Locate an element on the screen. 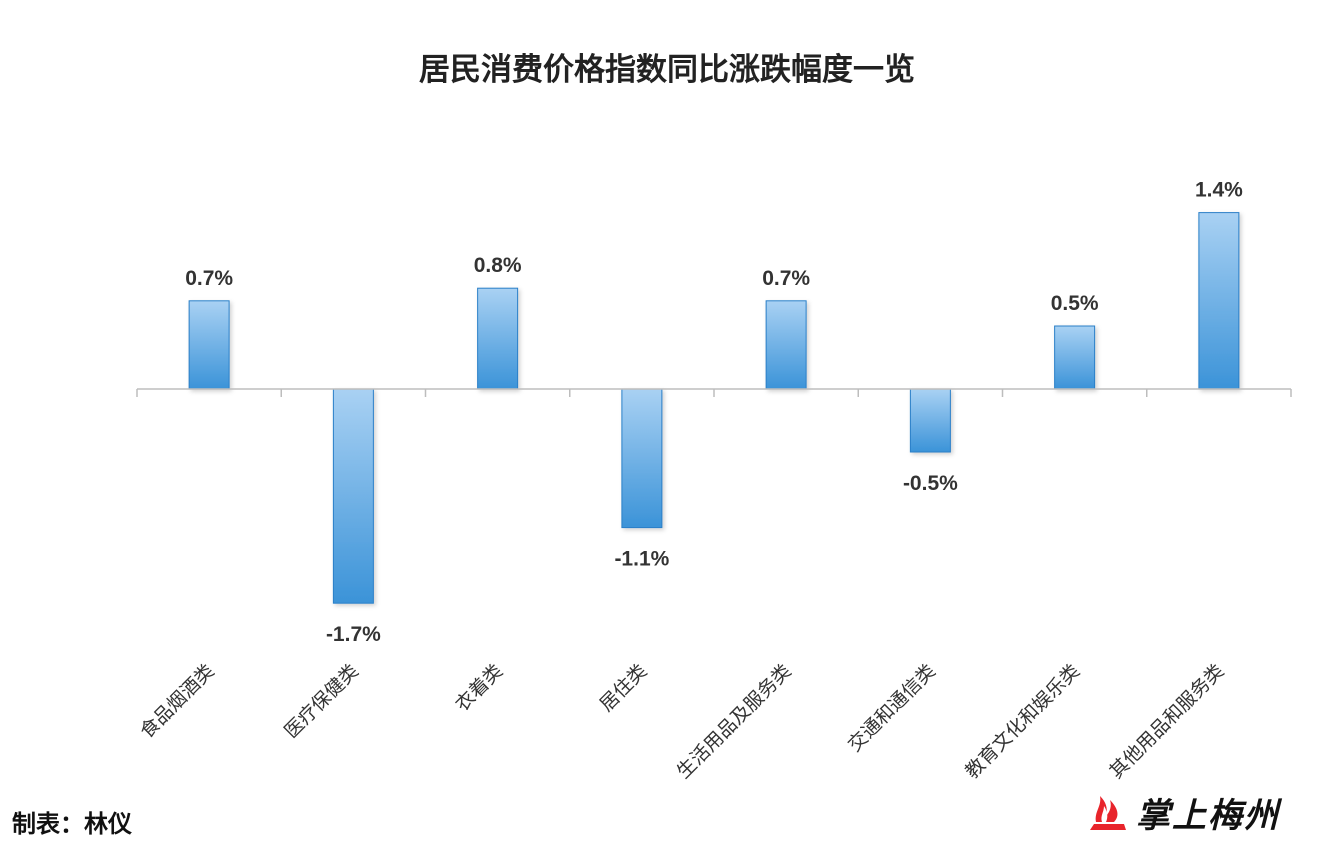 This screenshot has width=1334, height=848. logo: 掌上梅州 is located at coordinates (1206, 812).